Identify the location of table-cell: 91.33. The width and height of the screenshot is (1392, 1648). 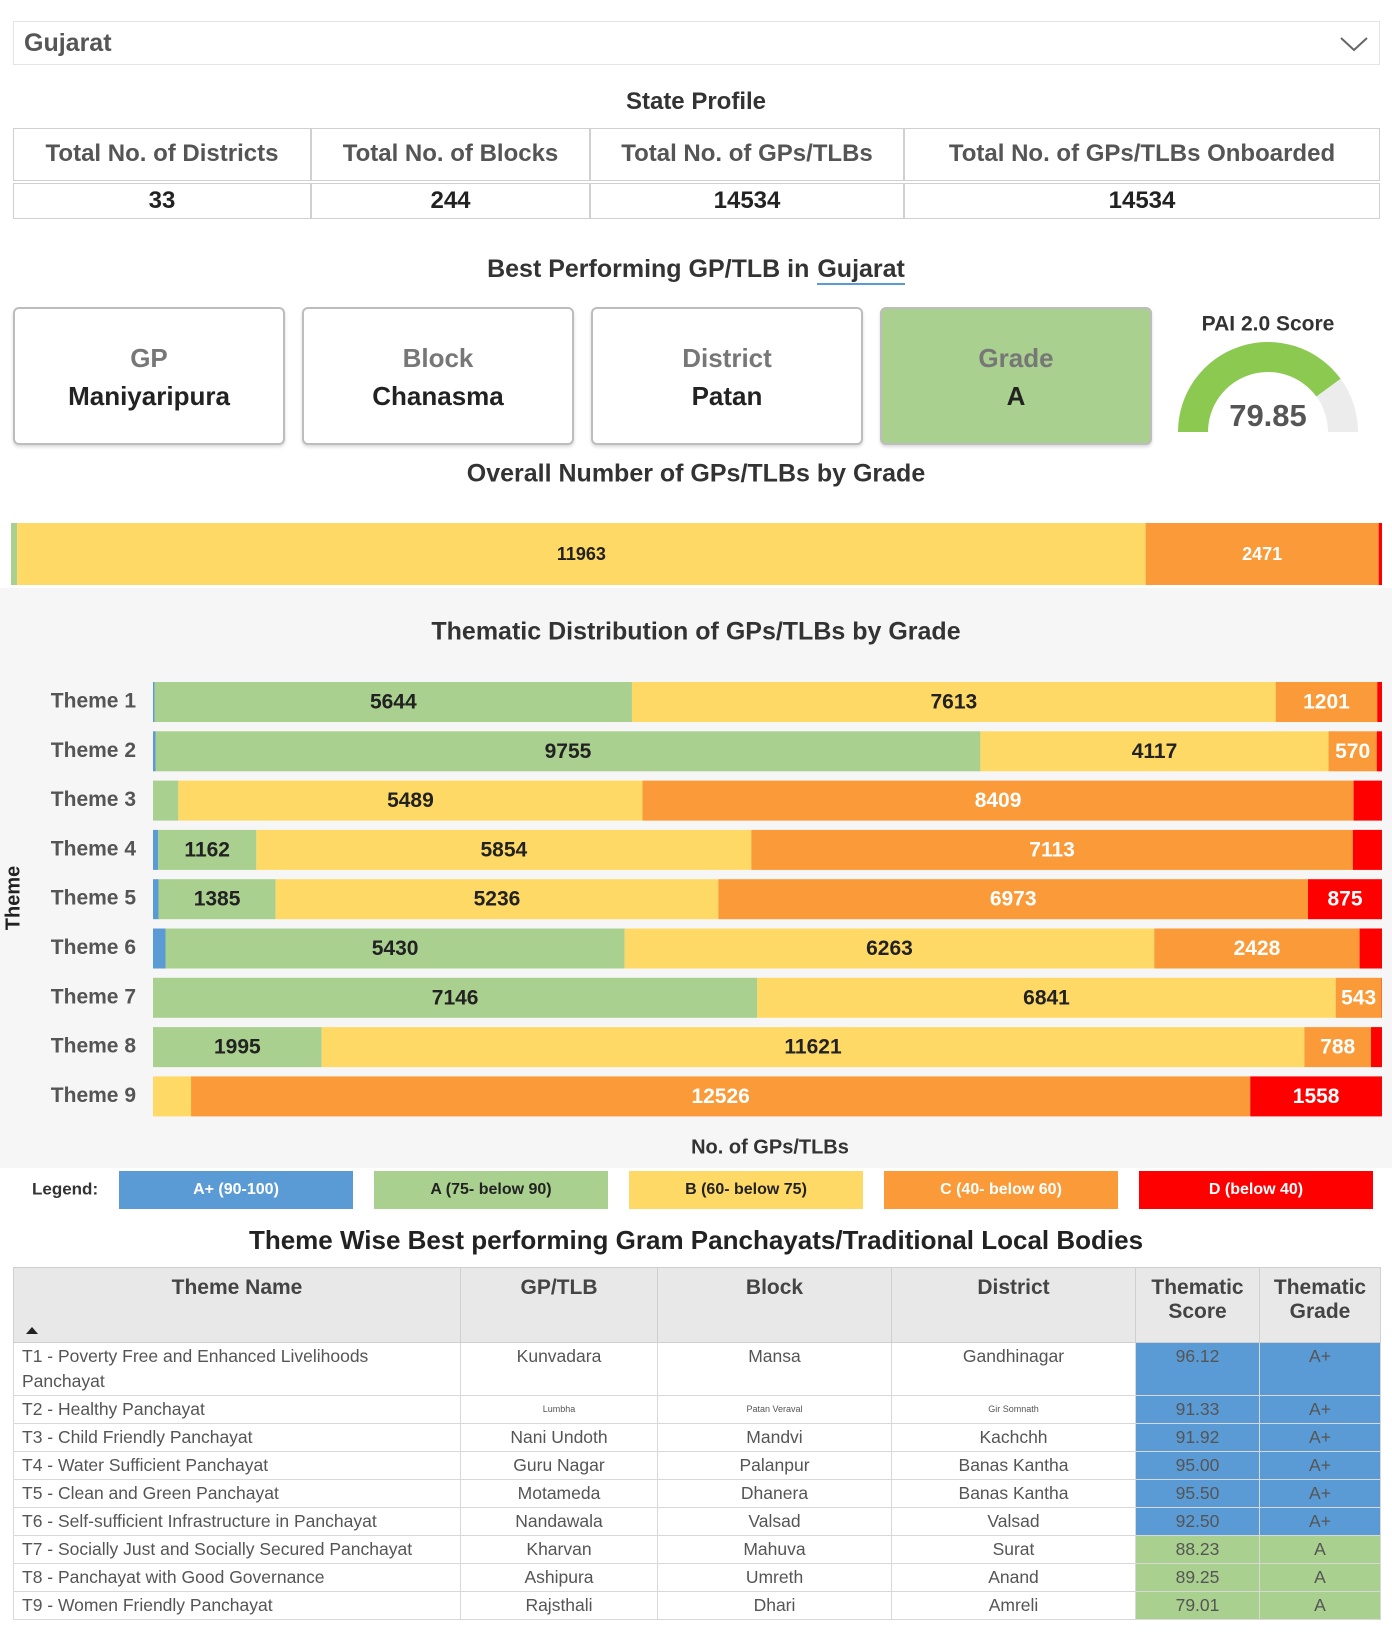
(1197, 1409).